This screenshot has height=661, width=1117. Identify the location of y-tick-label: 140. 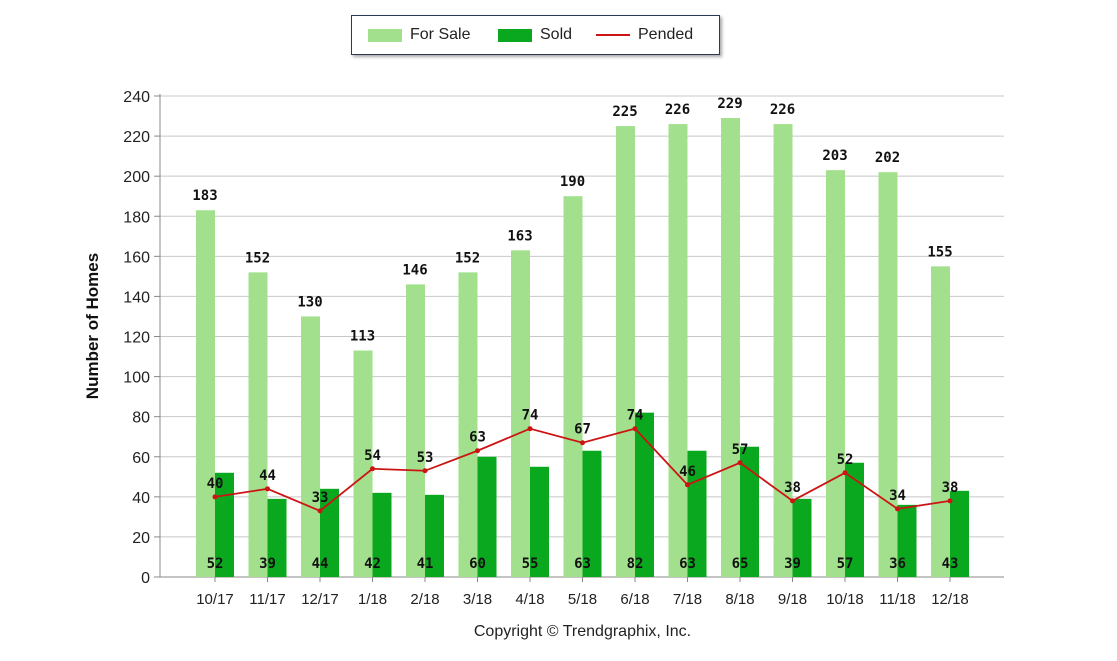
(136, 297).